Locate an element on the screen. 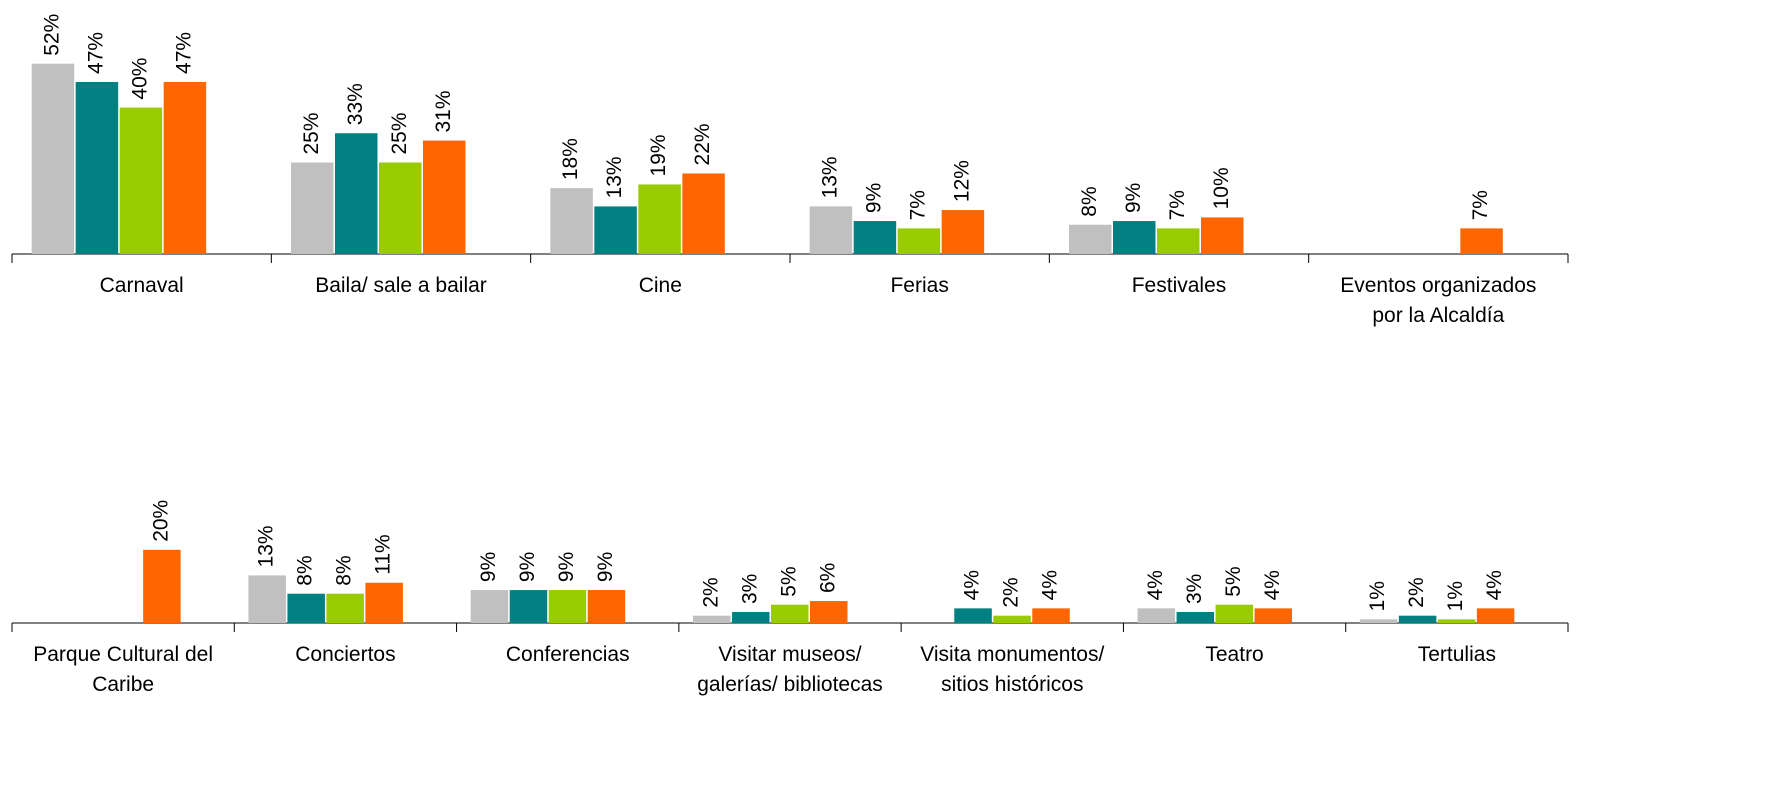  value-label: 20% is located at coordinates (160, 521).